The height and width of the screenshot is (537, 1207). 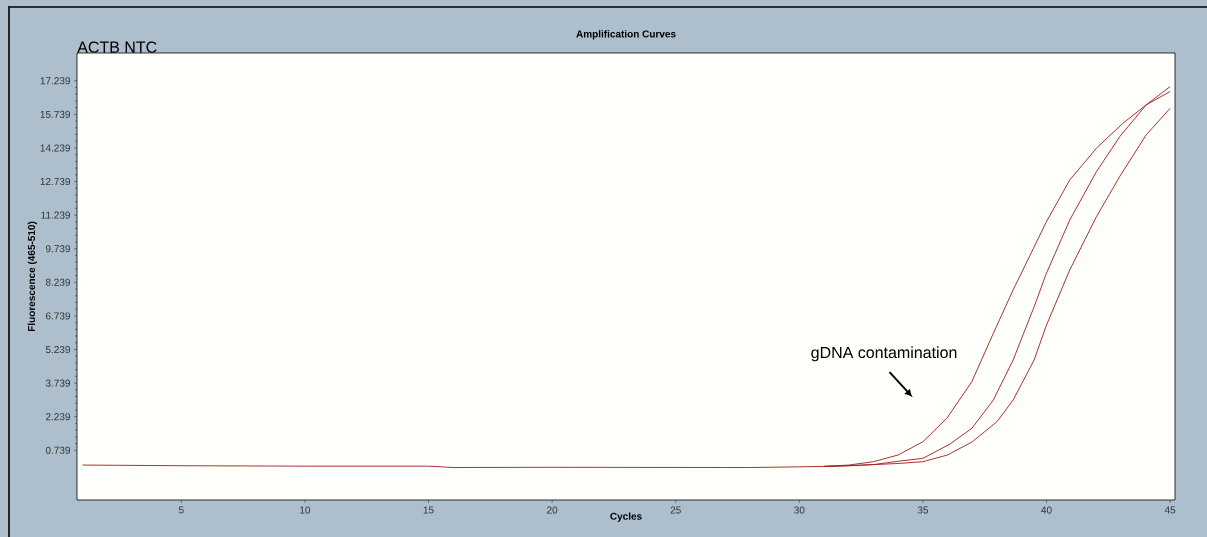 I want to click on x-tick-label: 25, so click(x=675, y=510).